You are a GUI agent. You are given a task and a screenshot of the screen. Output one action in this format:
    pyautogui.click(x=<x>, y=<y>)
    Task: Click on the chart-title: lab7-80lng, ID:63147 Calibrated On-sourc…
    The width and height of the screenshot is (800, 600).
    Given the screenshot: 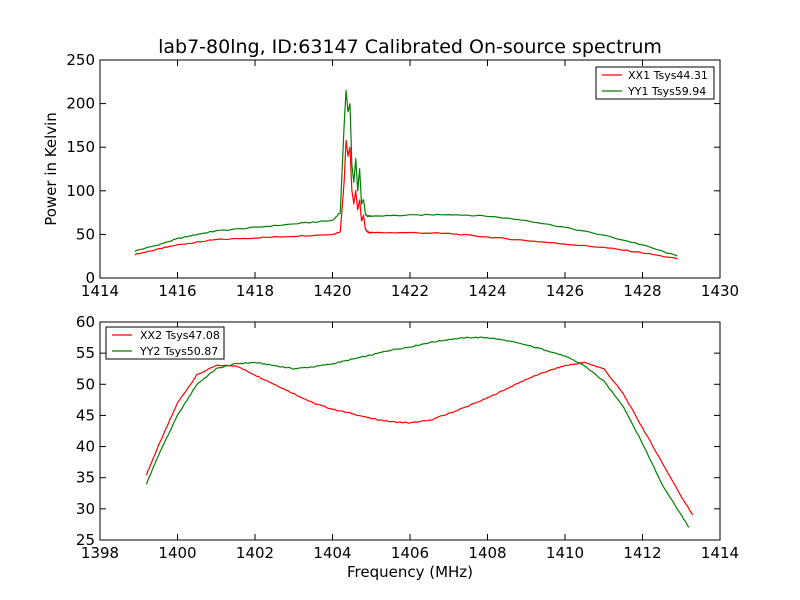 What is the action you would take?
    pyautogui.click(x=410, y=47)
    